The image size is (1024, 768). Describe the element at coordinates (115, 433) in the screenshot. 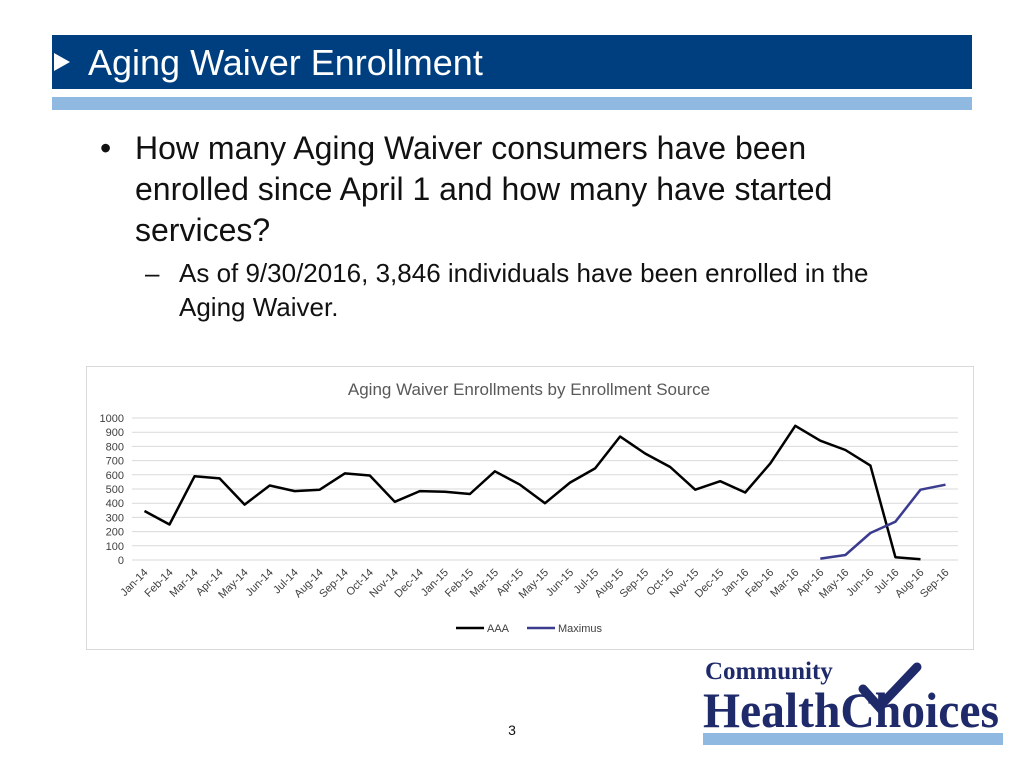

I see `y-tick-label: 900` at that location.